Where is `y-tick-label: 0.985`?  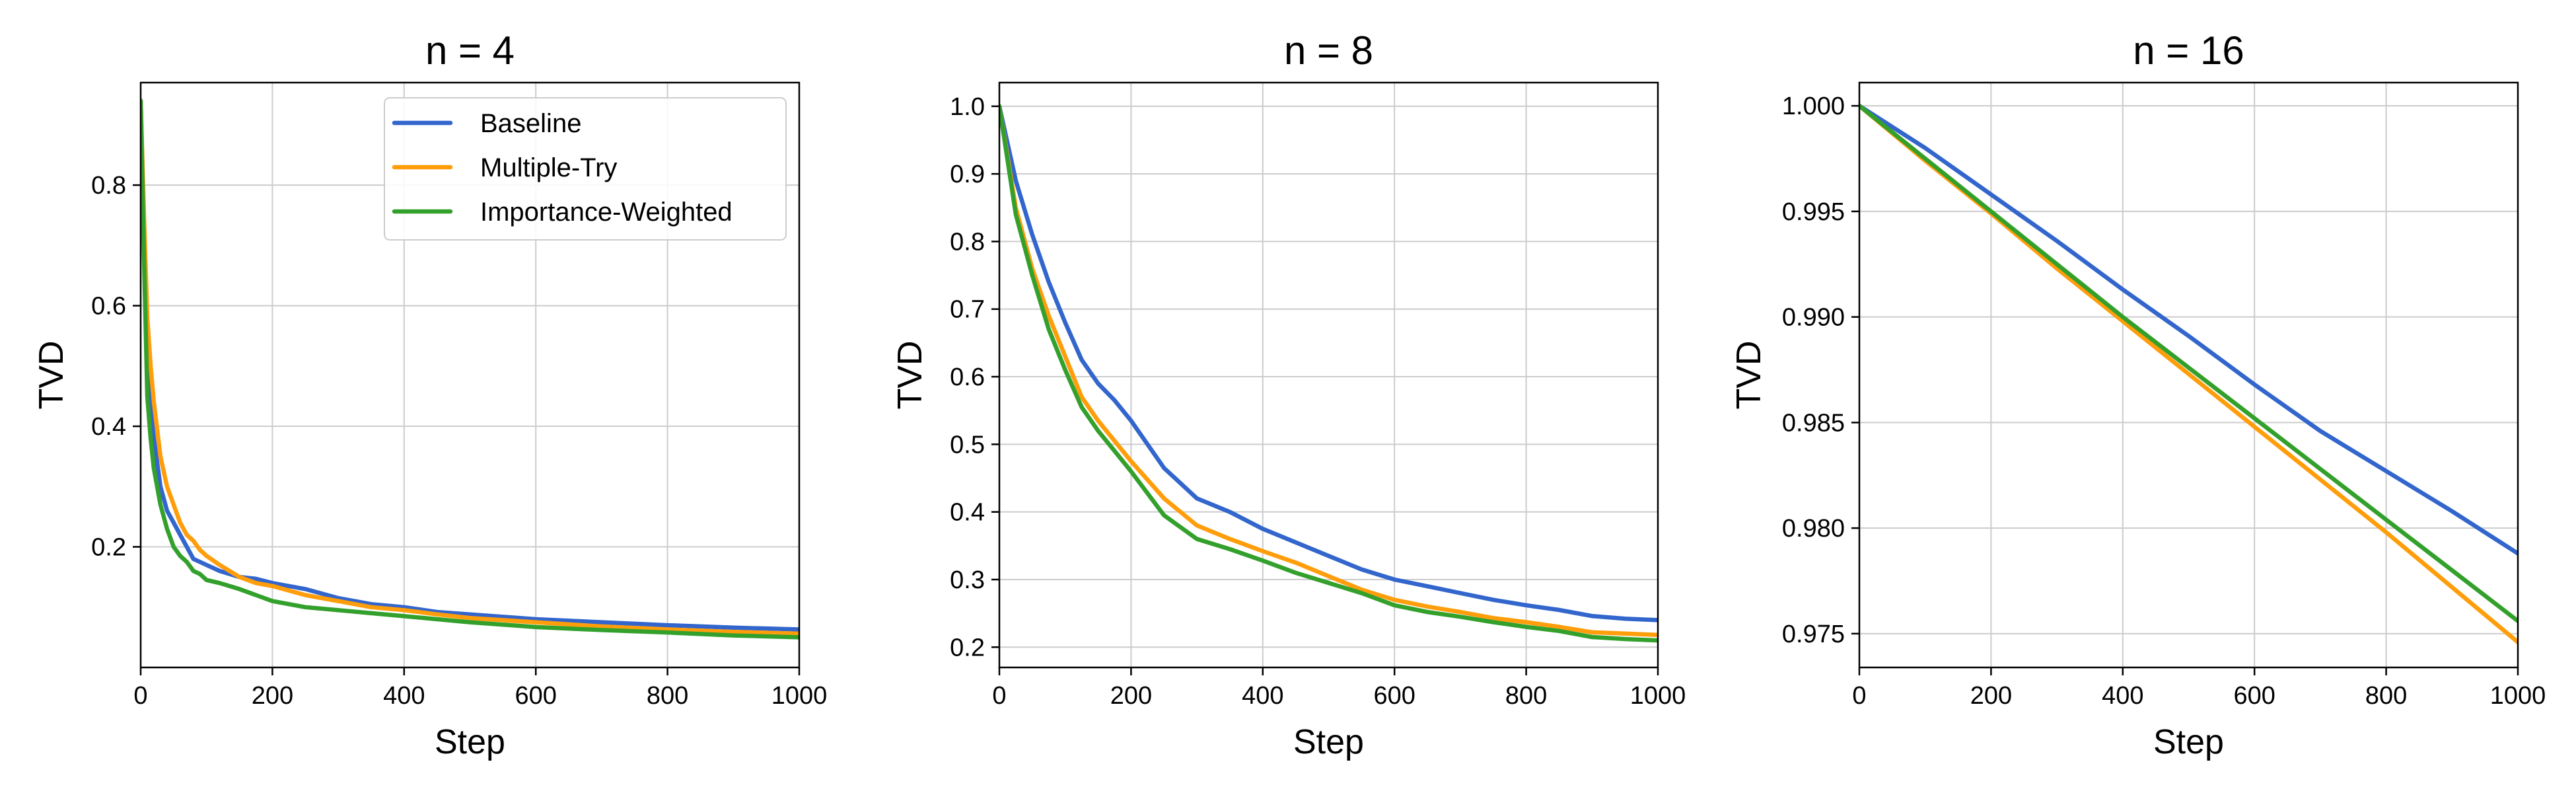
y-tick-label: 0.985 is located at coordinates (1814, 423).